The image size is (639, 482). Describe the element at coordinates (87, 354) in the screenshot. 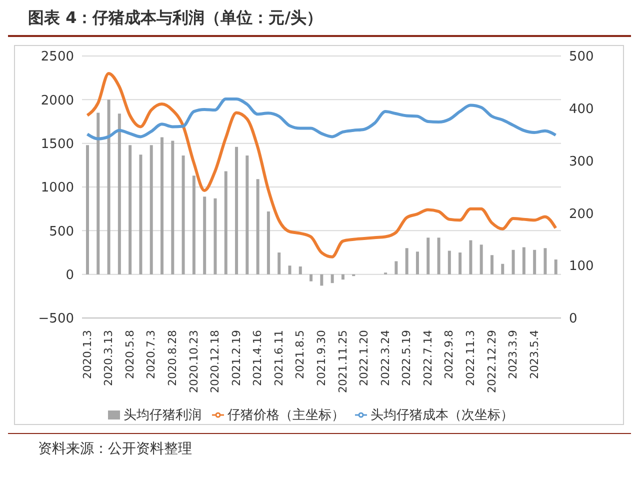

I see `x-tick-label: 2020.1.3` at that location.